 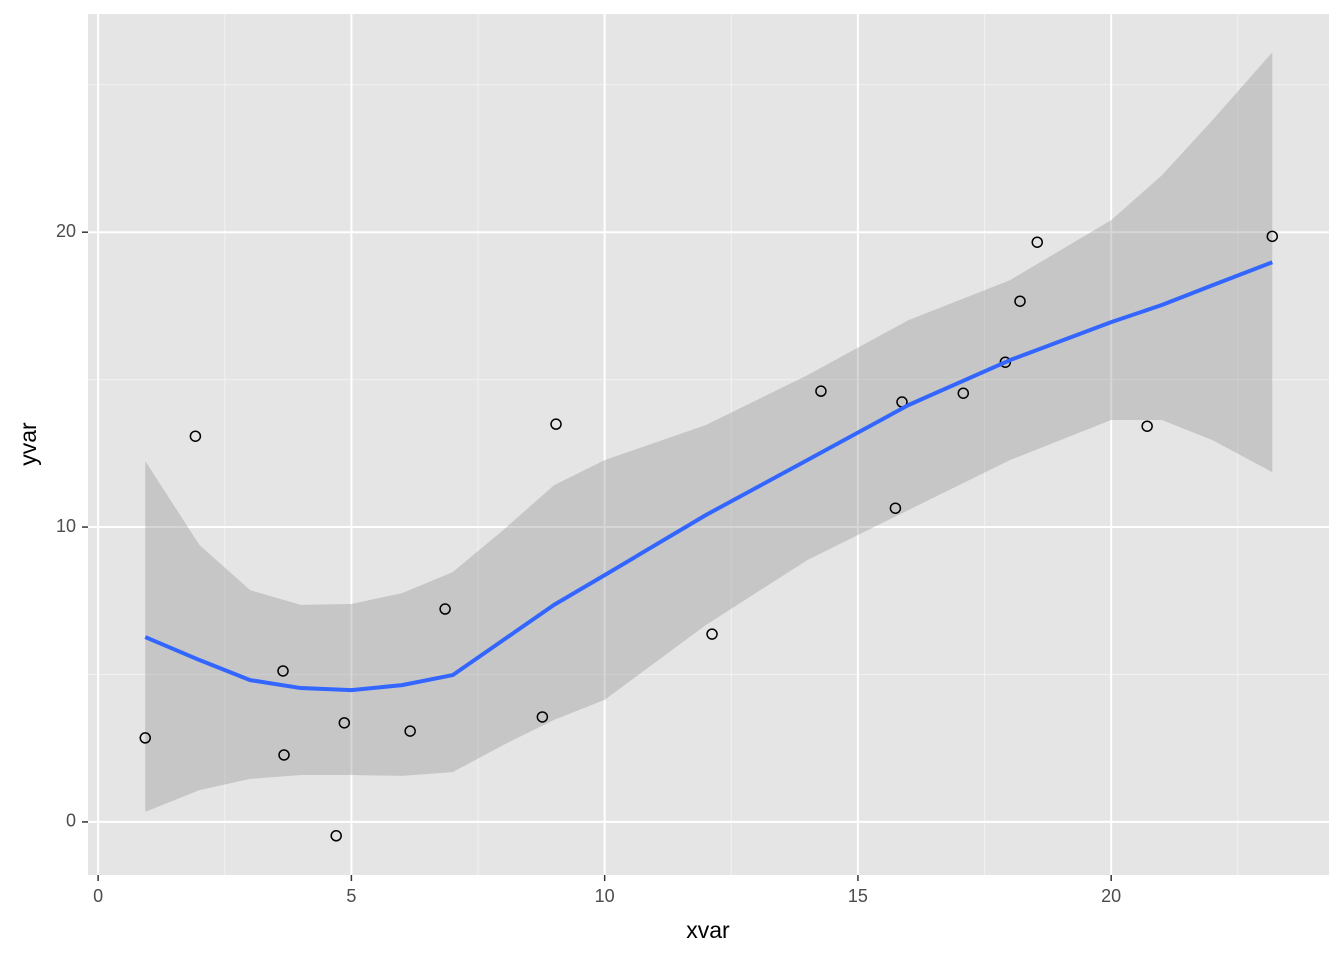 What do you see at coordinates (351, 896) in the screenshot?
I see `x-tick-label: 5` at bounding box center [351, 896].